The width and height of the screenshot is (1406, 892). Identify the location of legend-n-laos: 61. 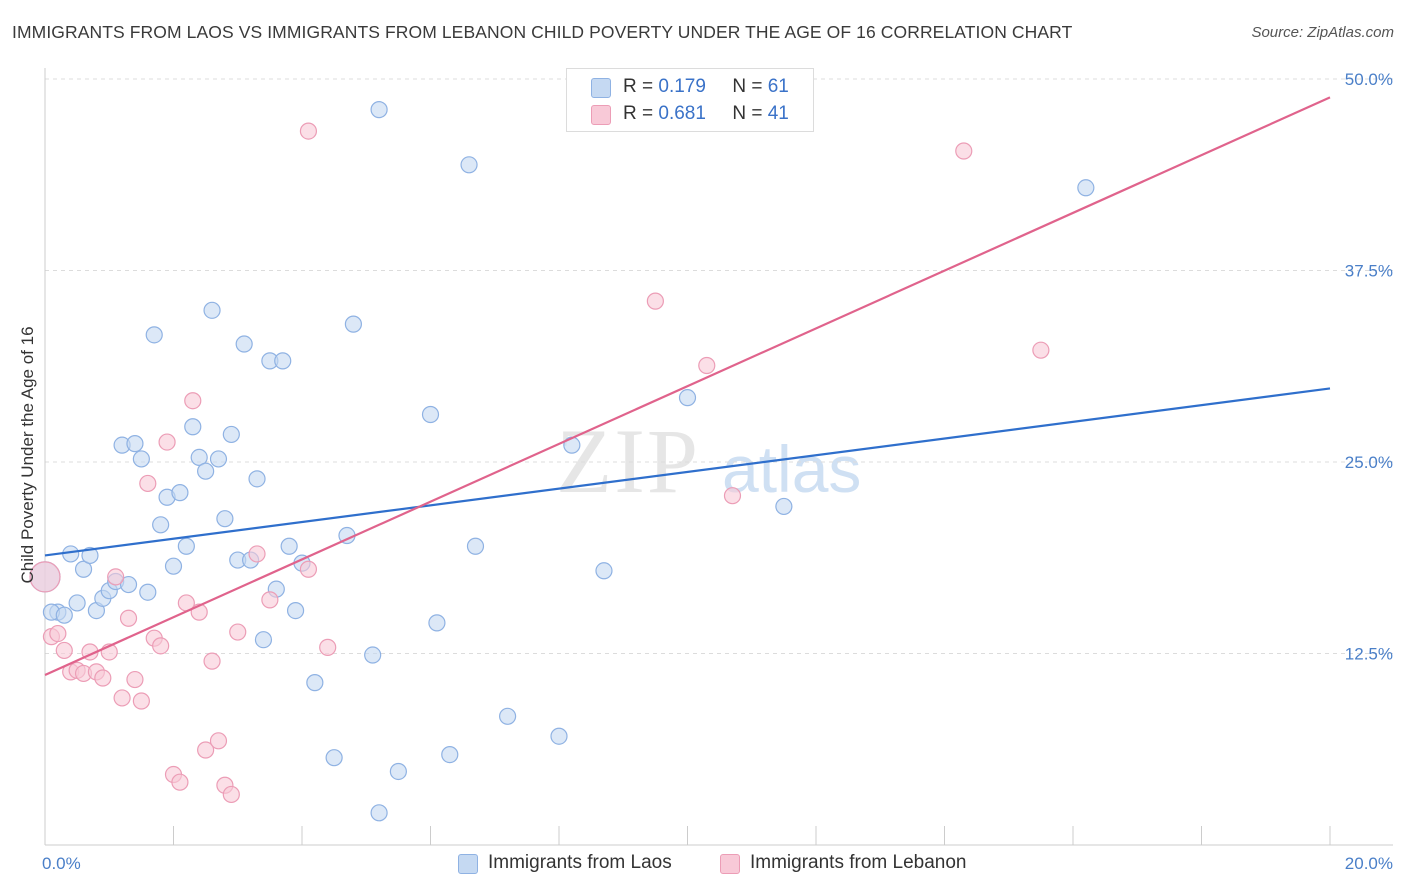
(778, 86).